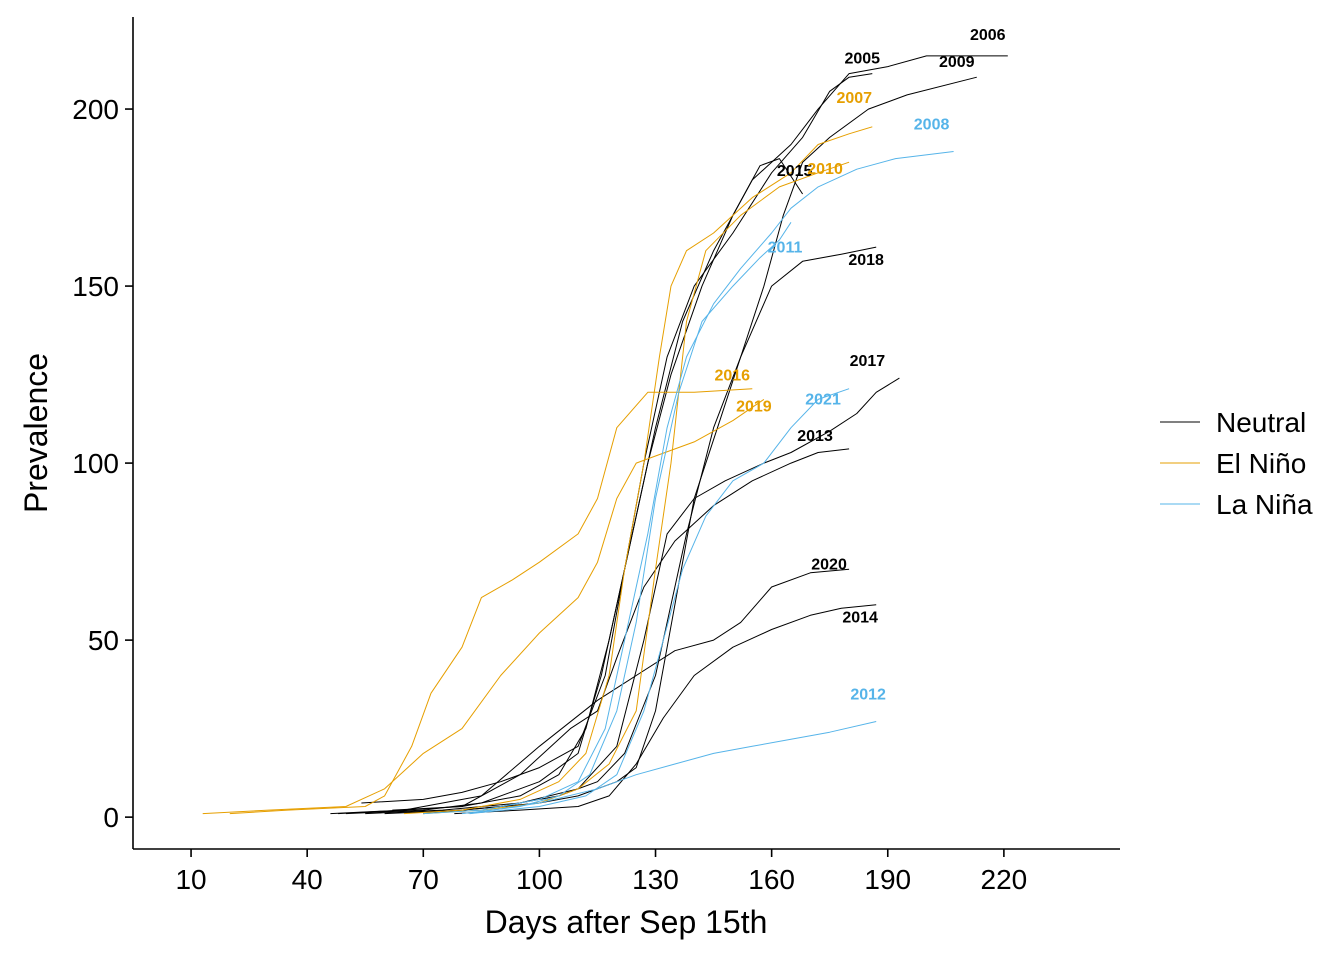 This screenshot has width=1344, height=960. Describe the element at coordinates (771, 879) in the screenshot. I see `x-tick-label: 160` at that location.